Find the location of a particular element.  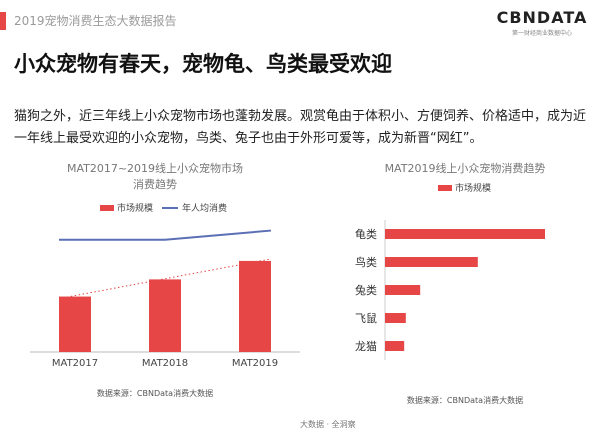

y-tick-3: 兔类 is located at coordinates (366, 290).